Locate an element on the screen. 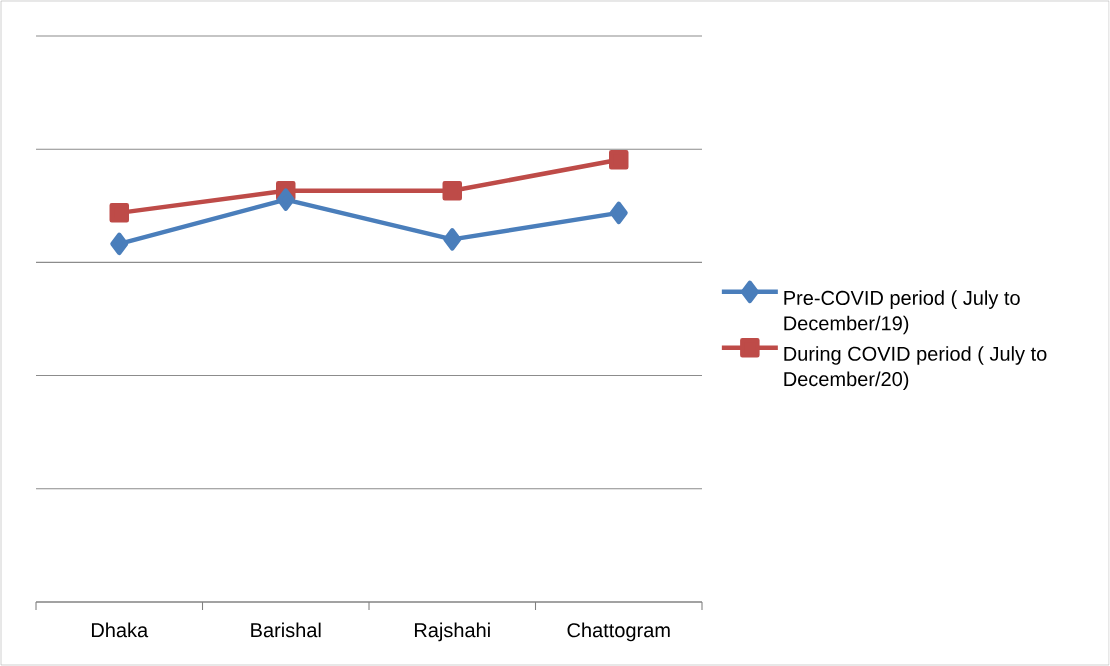 The image size is (1110, 666). x-tick-label: Rajshahi is located at coordinates (452, 632).